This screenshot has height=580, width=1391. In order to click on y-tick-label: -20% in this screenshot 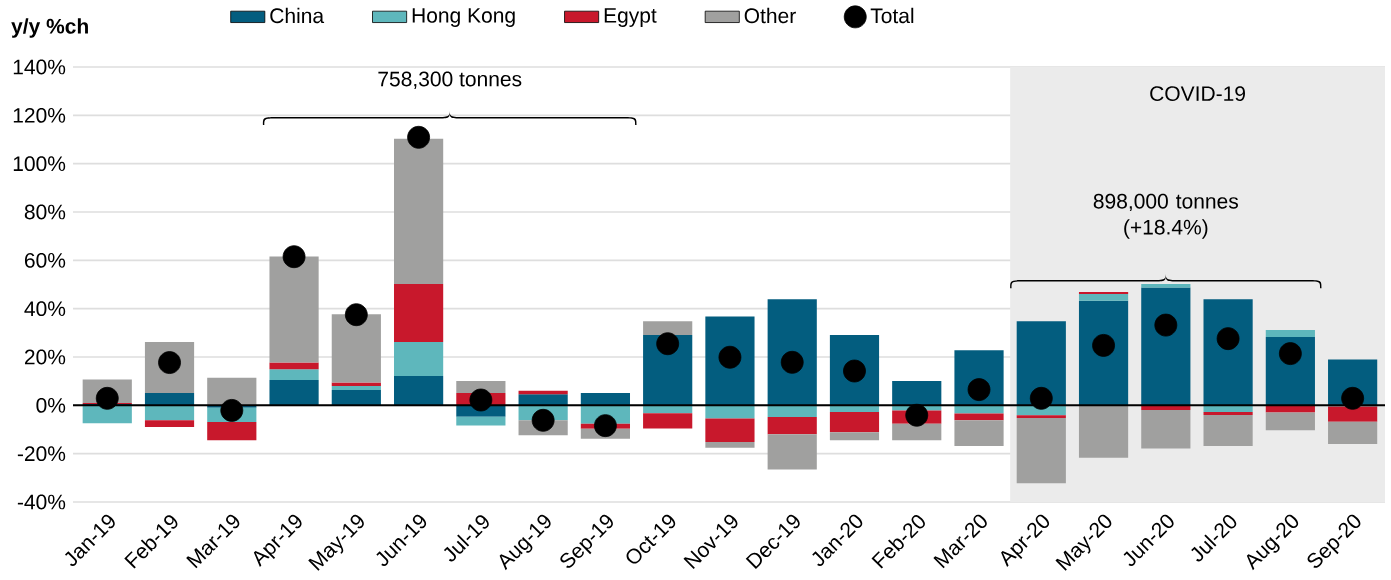, I will do `click(41, 454)`.